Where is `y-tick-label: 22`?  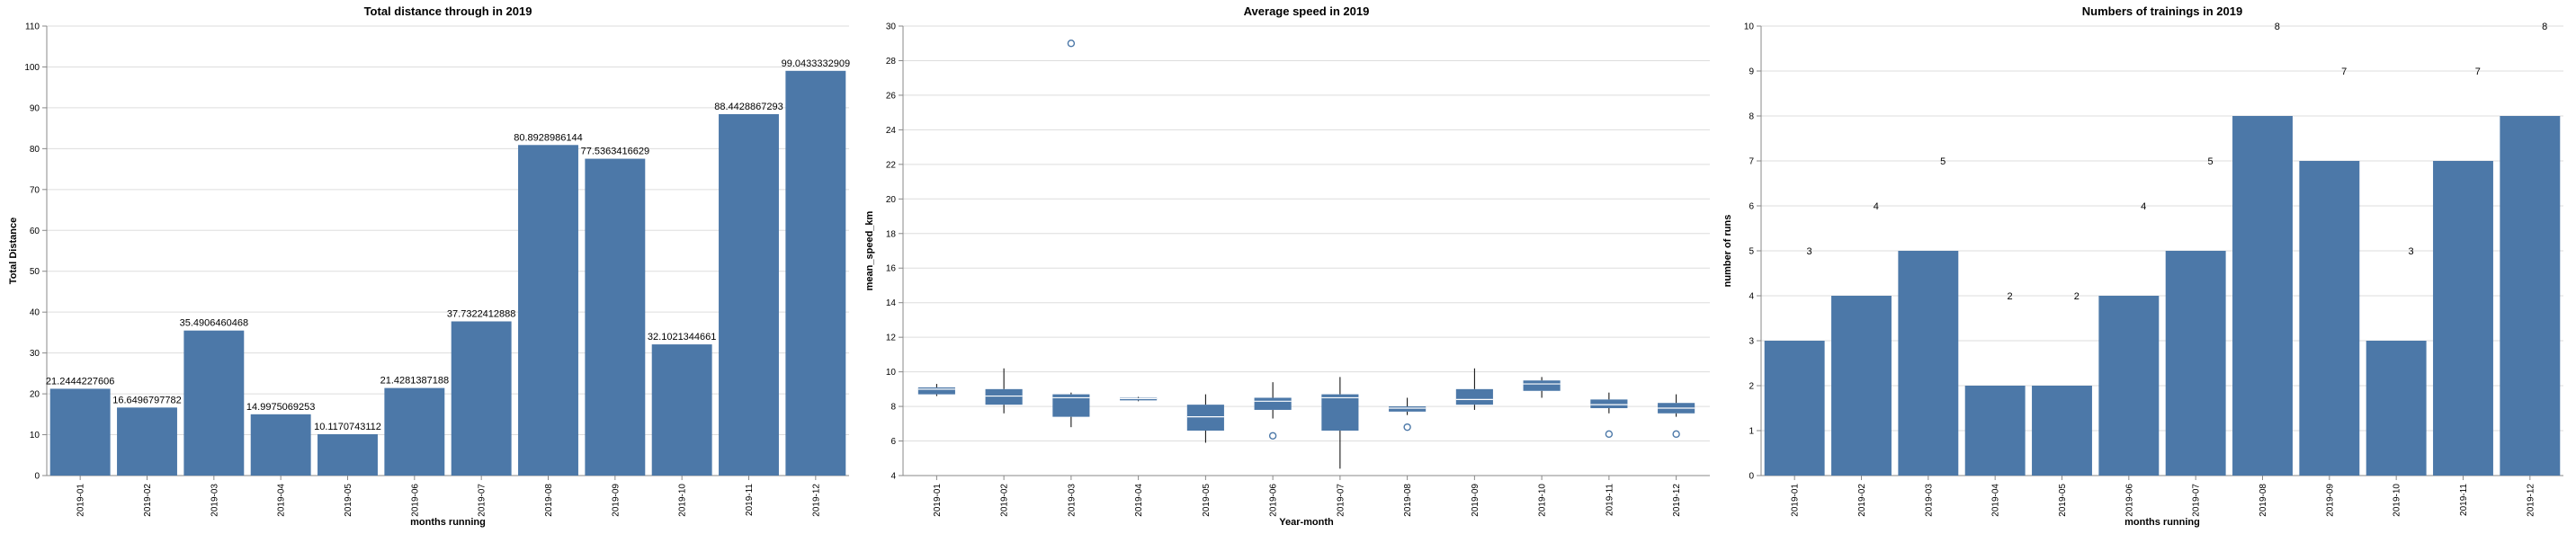 y-tick-label: 22 is located at coordinates (891, 165).